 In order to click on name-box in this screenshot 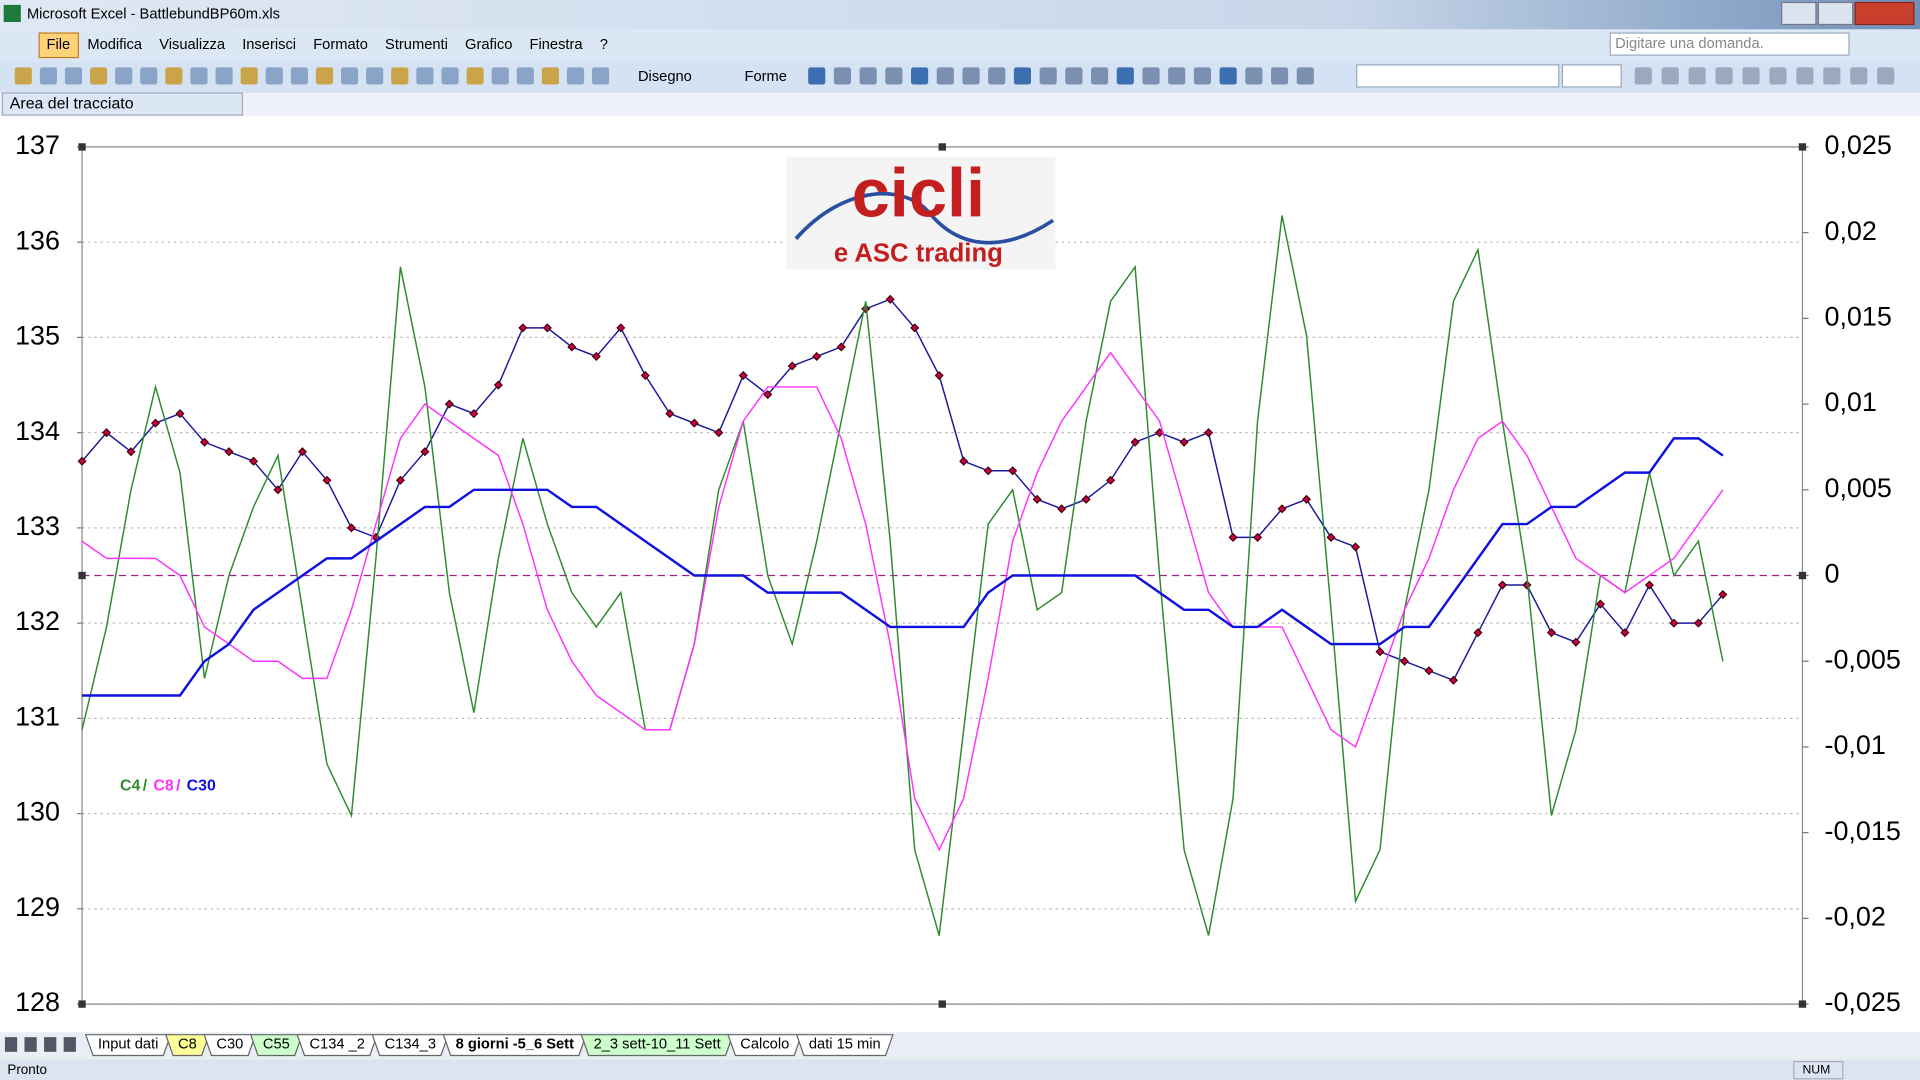, I will do `click(122, 104)`.